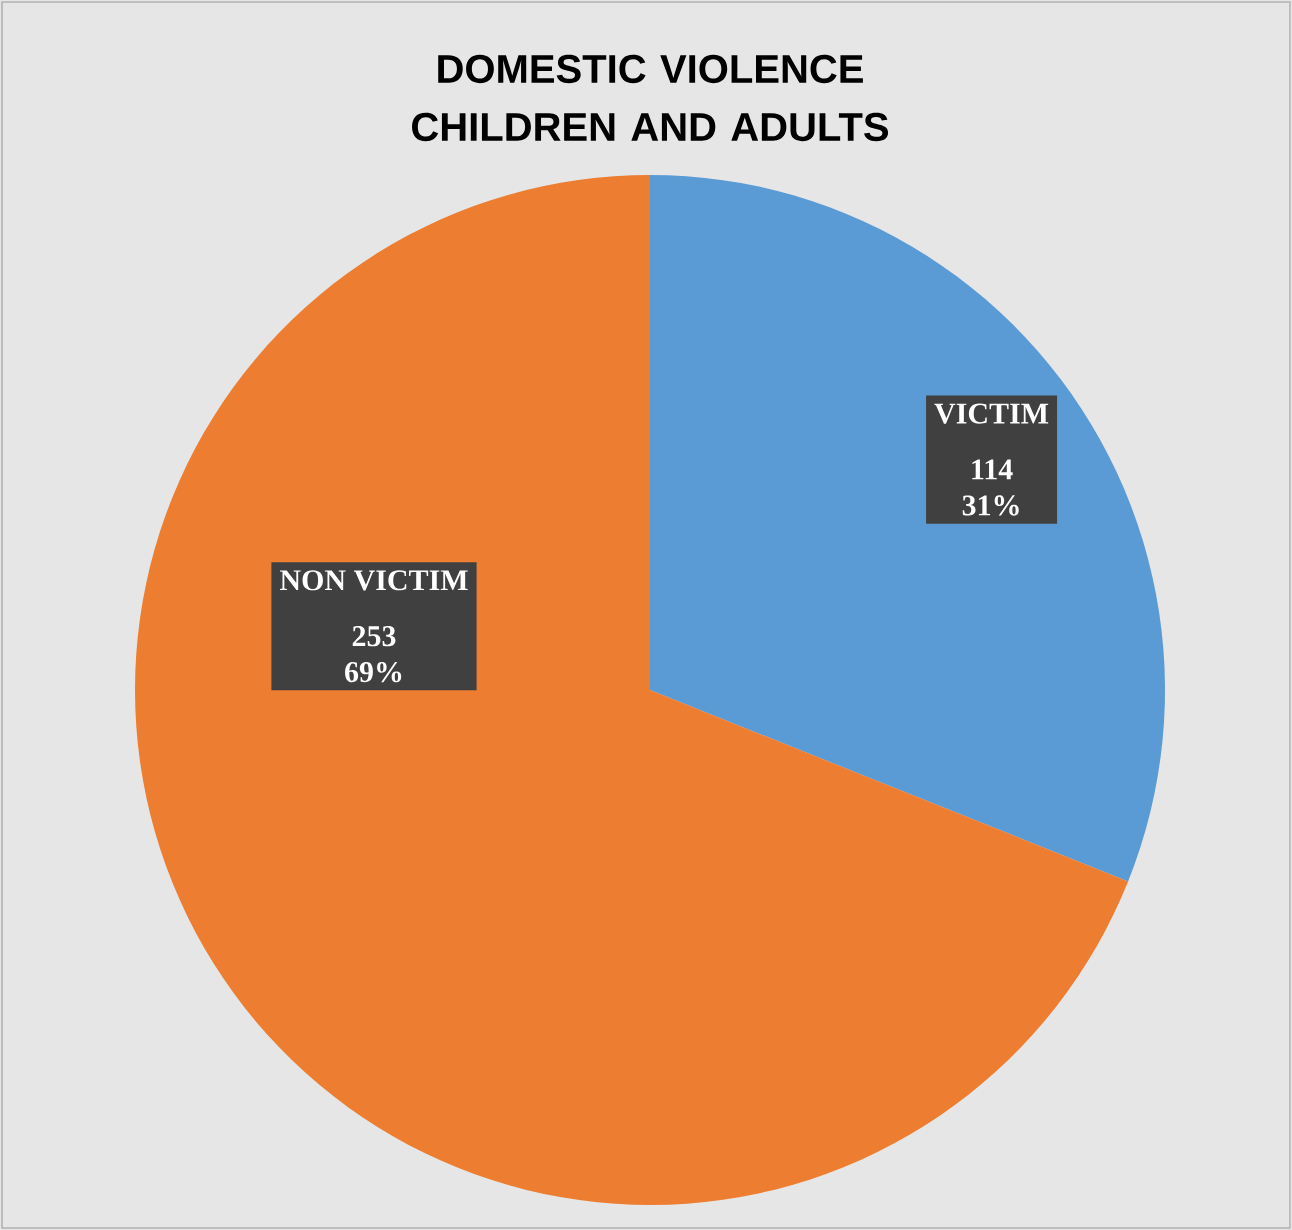 The image size is (1292, 1230). Describe the element at coordinates (990, 487) in the screenshot. I see `data-label: 114 31%` at that location.